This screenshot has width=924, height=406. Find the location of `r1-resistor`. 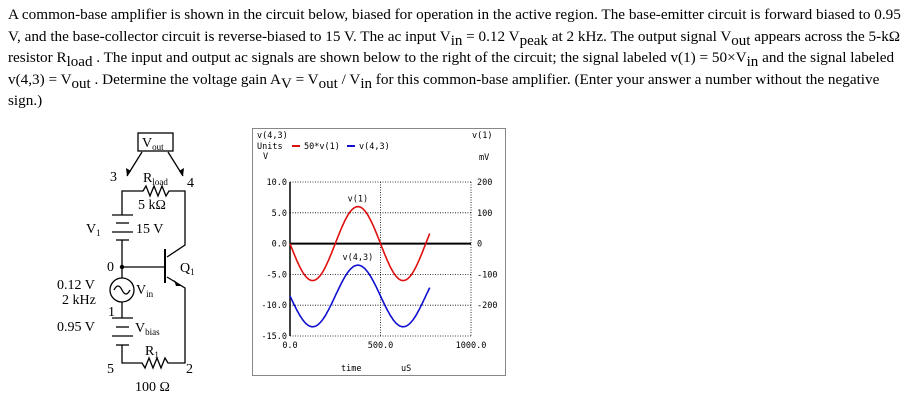

r1-resistor is located at coordinates (153, 323).